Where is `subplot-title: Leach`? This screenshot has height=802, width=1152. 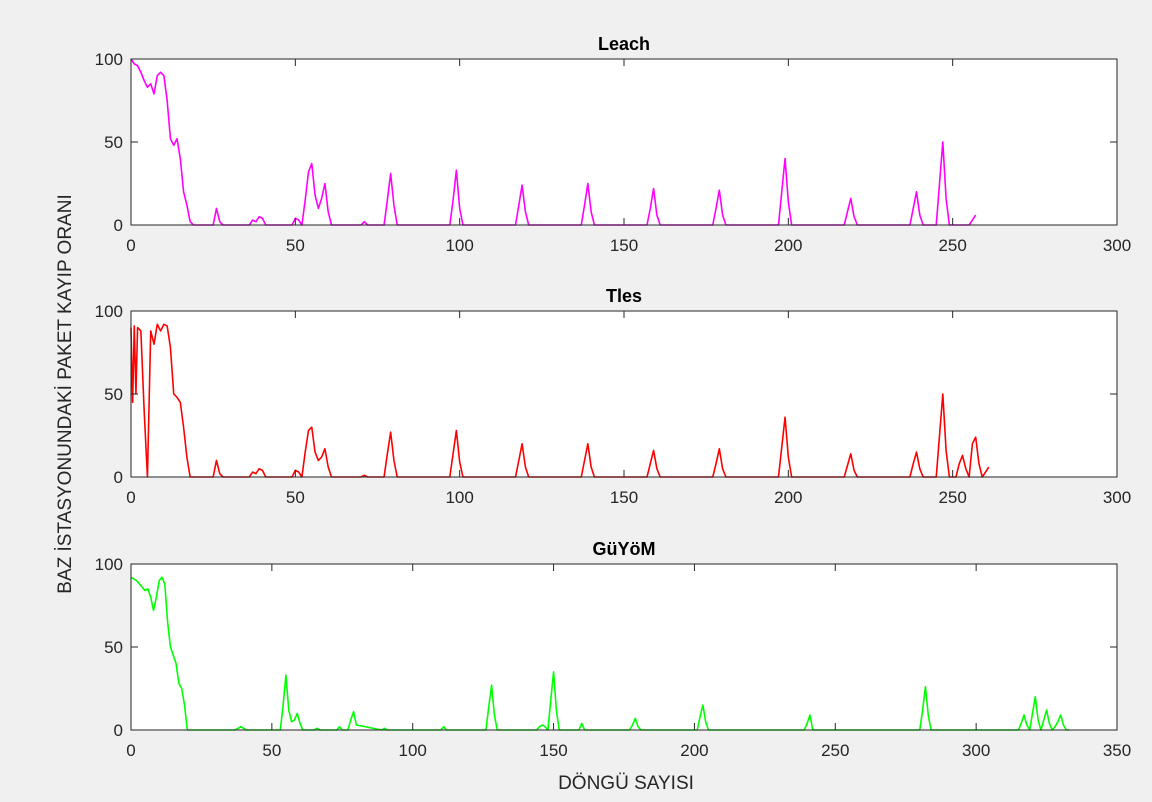
subplot-title: Leach is located at coordinates (624, 44).